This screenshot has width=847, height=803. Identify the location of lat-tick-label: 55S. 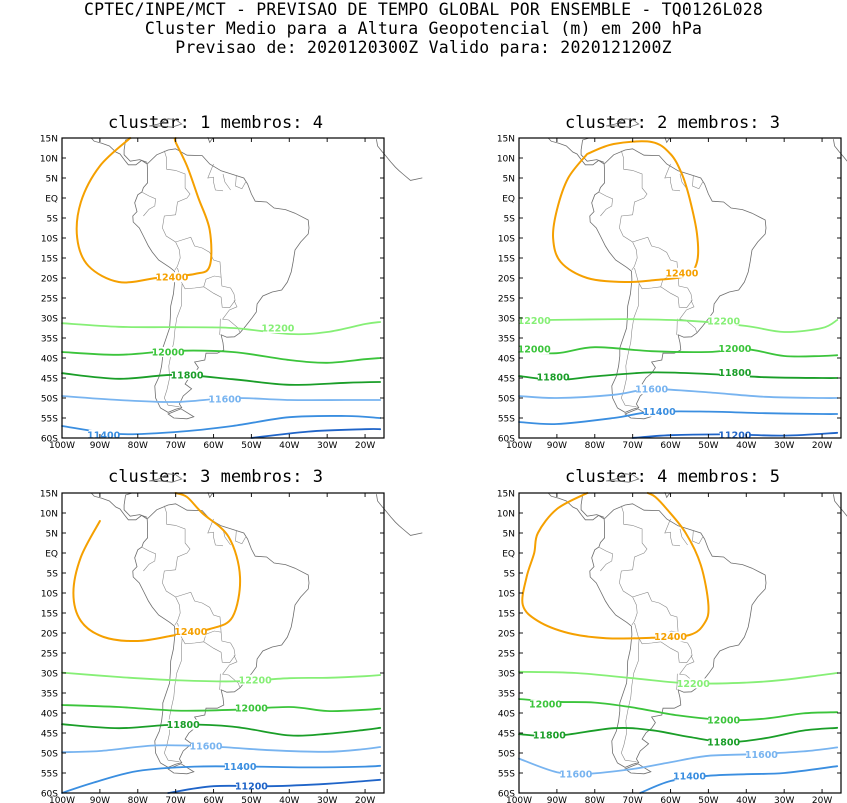
(506, 775).